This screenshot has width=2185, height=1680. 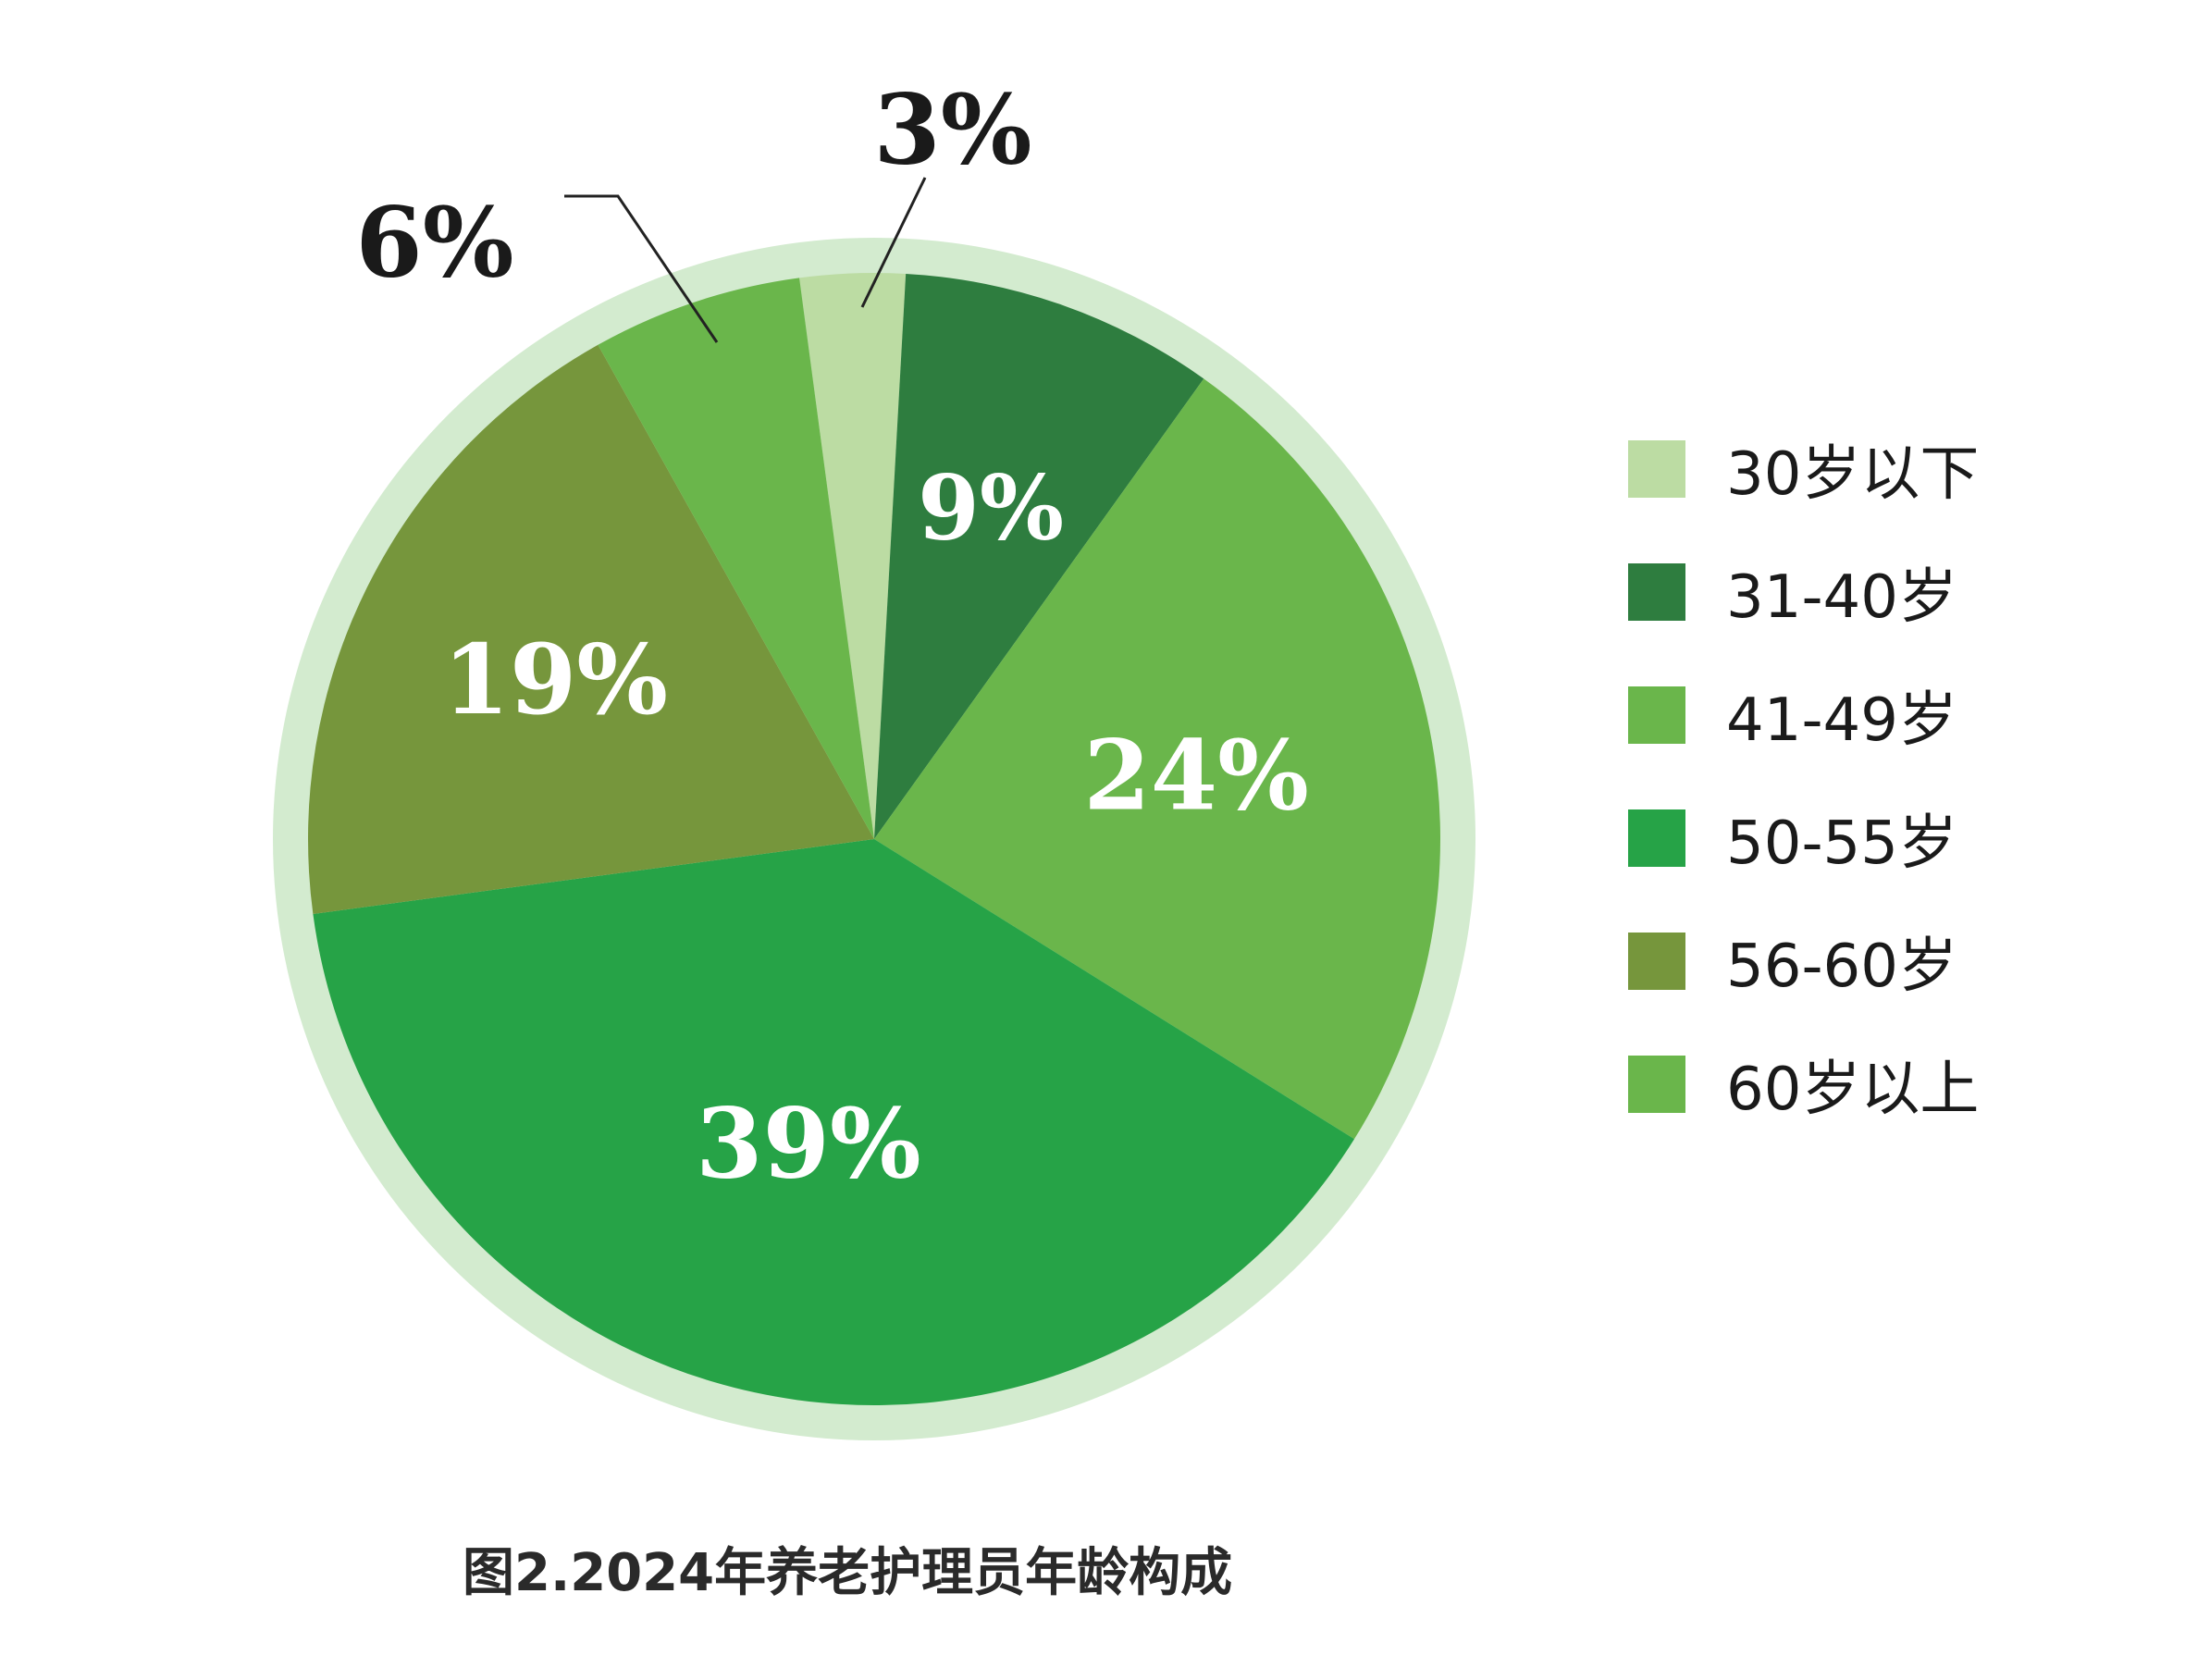 What do you see at coordinates (1196, 776) in the screenshot?
I see `slice-value-label: 24%` at bounding box center [1196, 776].